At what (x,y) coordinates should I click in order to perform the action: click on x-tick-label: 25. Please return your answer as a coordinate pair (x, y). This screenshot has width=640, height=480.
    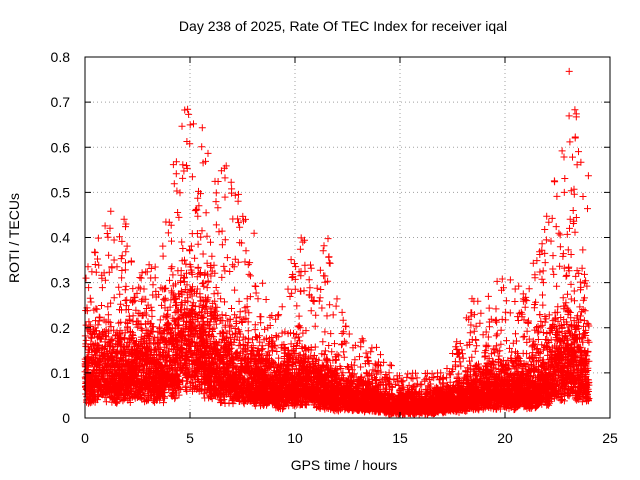
    Looking at the image, I should click on (610, 438).